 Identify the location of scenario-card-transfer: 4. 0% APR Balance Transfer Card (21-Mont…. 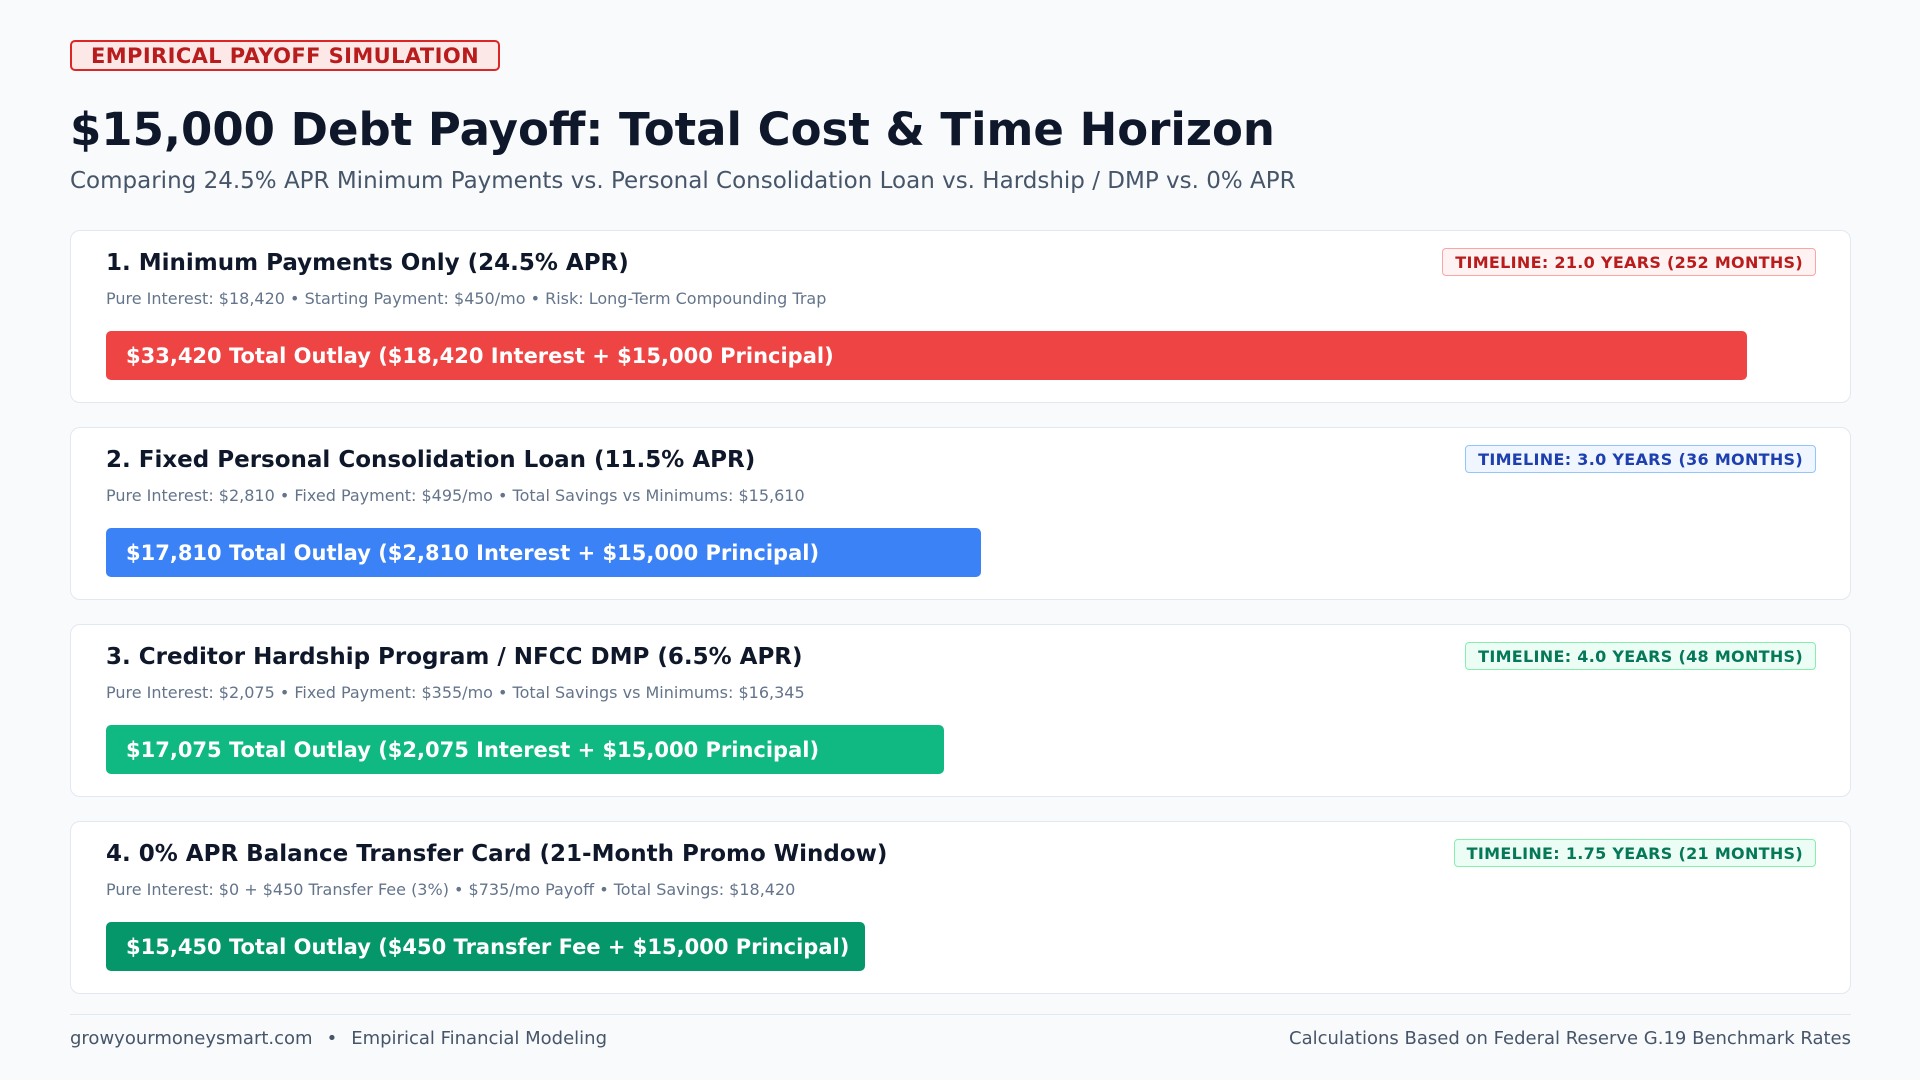
(960, 907).